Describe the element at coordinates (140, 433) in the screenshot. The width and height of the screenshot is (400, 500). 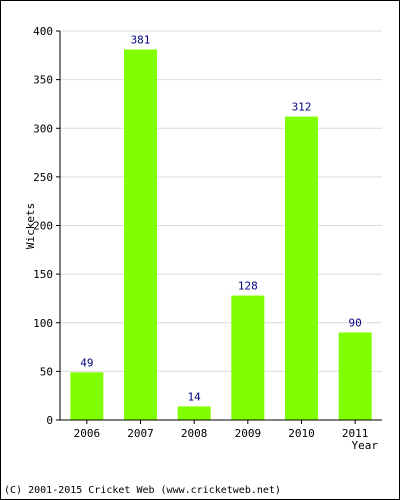
I see `x-tick-label-2007: 2007` at that location.